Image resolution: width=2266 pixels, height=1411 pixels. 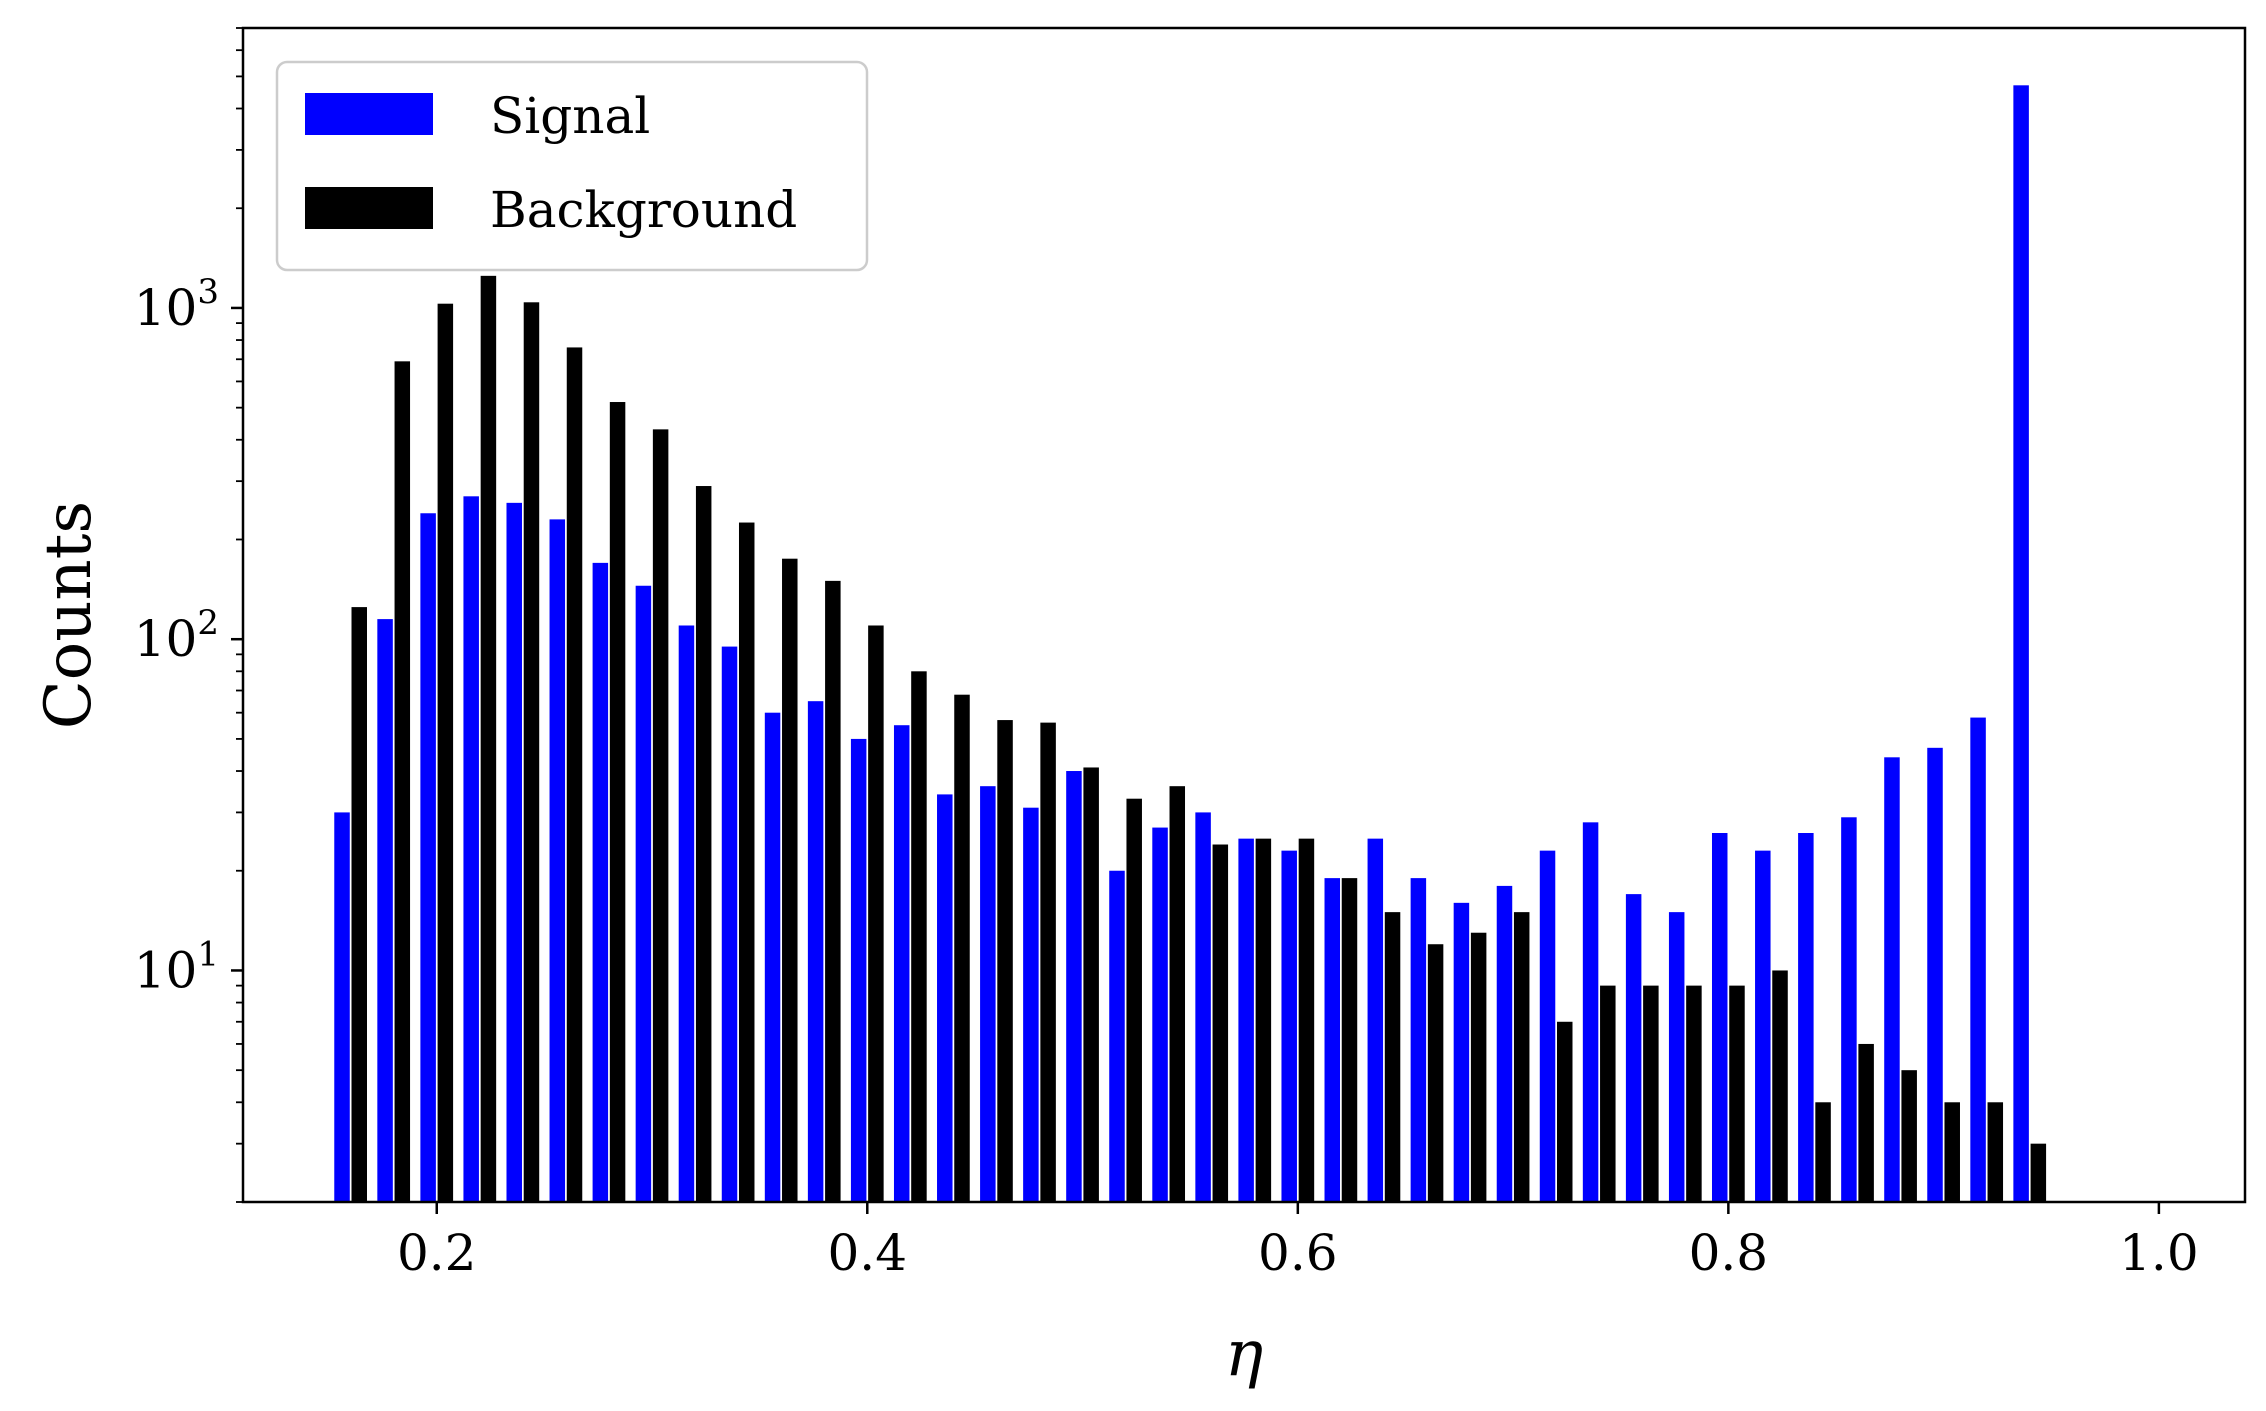 I want to click on x-tick-label: 0.8, so click(x=1729, y=1253).